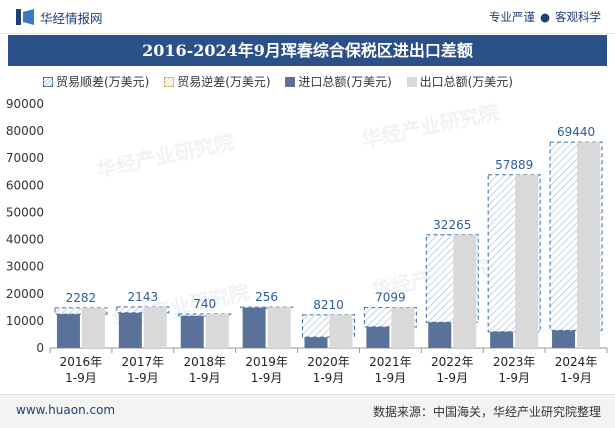 The image size is (615, 428). What do you see at coordinates (390, 298) in the screenshot?
I see `surplus-data-label: 7099` at bounding box center [390, 298].